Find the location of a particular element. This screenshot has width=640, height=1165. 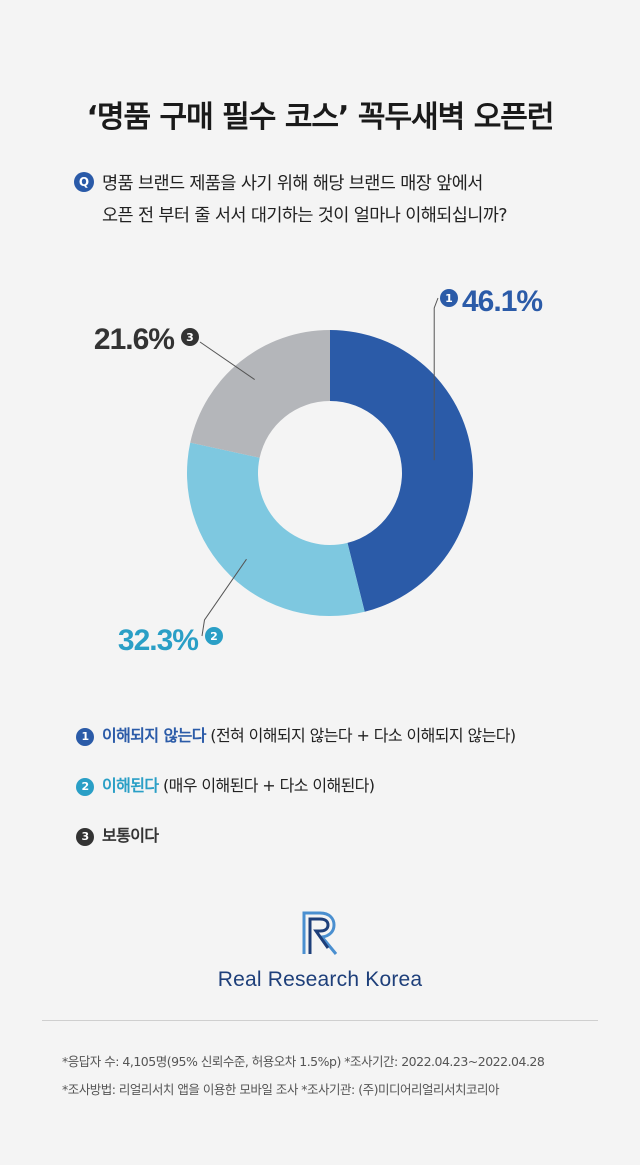

slice-marker-number-2: 2 is located at coordinates (214, 636).